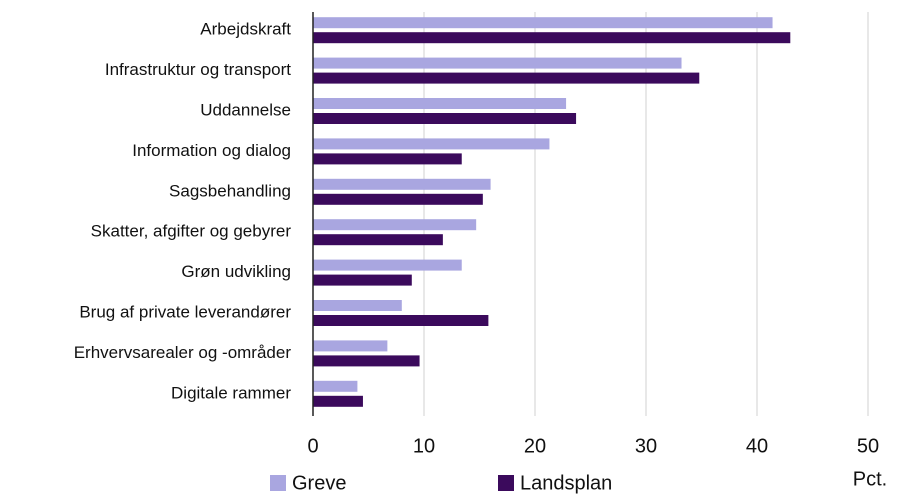 This screenshot has height=494, width=898. What do you see at coordinates (646, 446) in the screenshot?
I see `x-tick-label: 30` at bounding box center [646, 446].